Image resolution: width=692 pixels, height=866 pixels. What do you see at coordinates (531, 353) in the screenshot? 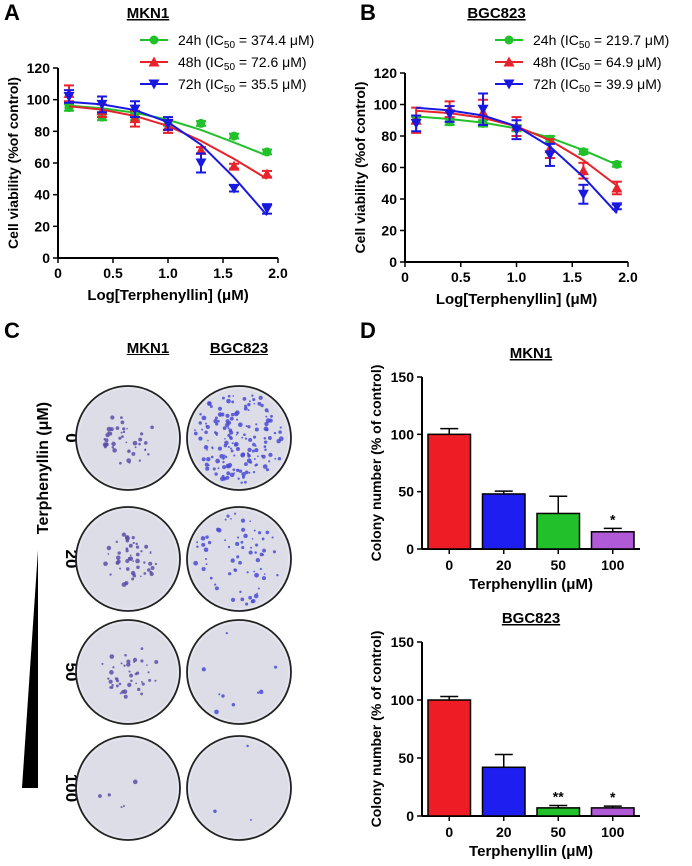
I see `chart-title: MKN1` at bounding box center [531, 353].